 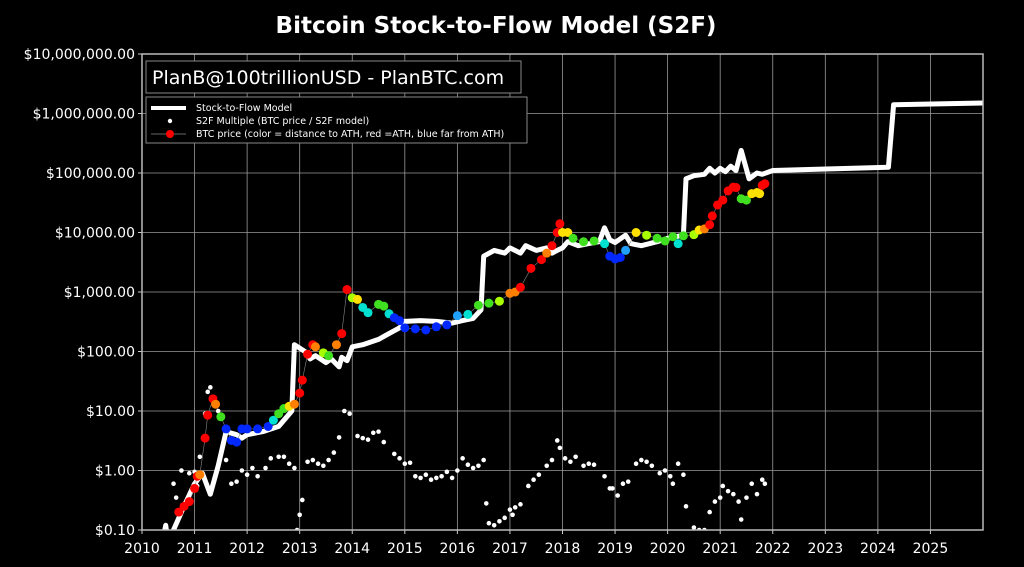 I want to click on legend-price-swatch, so click(x=170, y=134).